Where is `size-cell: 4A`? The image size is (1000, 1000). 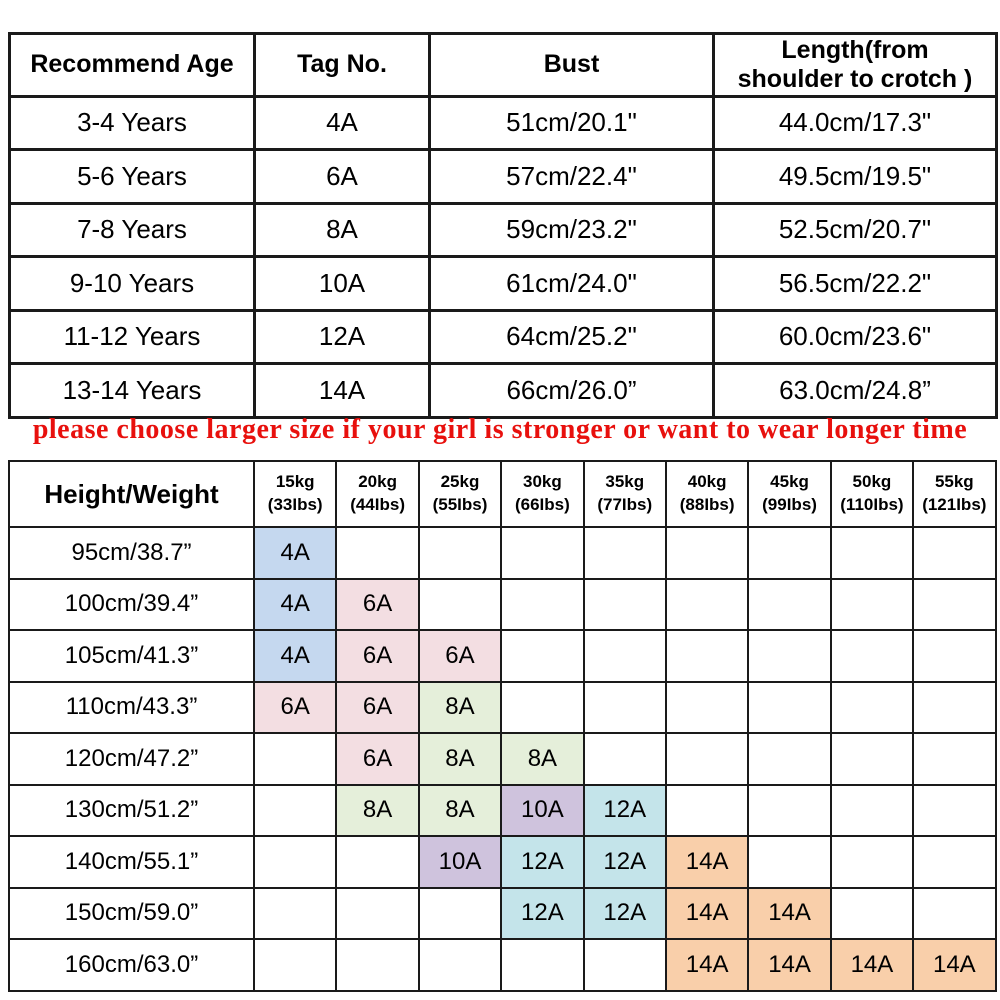 size-cell: 4A is located at coordinates (295, 656).